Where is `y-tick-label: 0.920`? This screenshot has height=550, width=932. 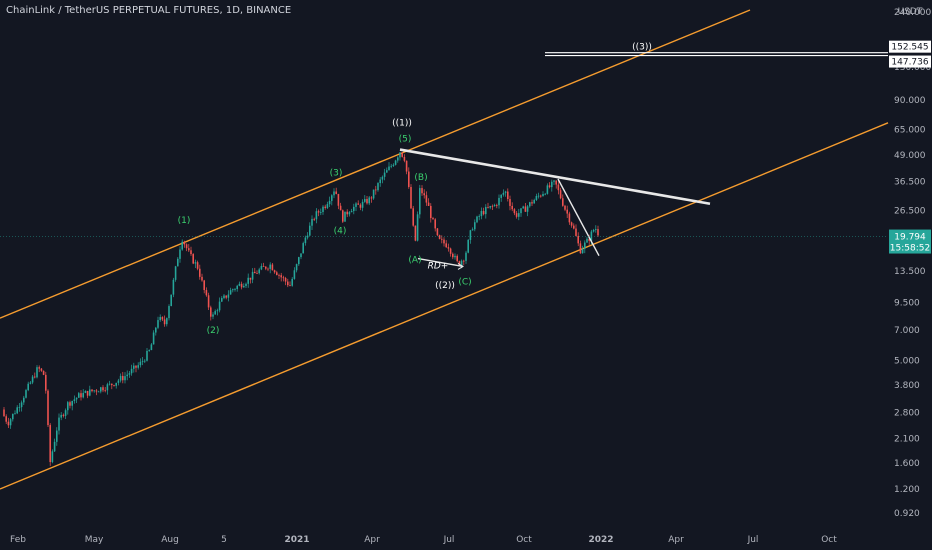 y-tick-label: 0.920 is located at coordinates (907, 514).